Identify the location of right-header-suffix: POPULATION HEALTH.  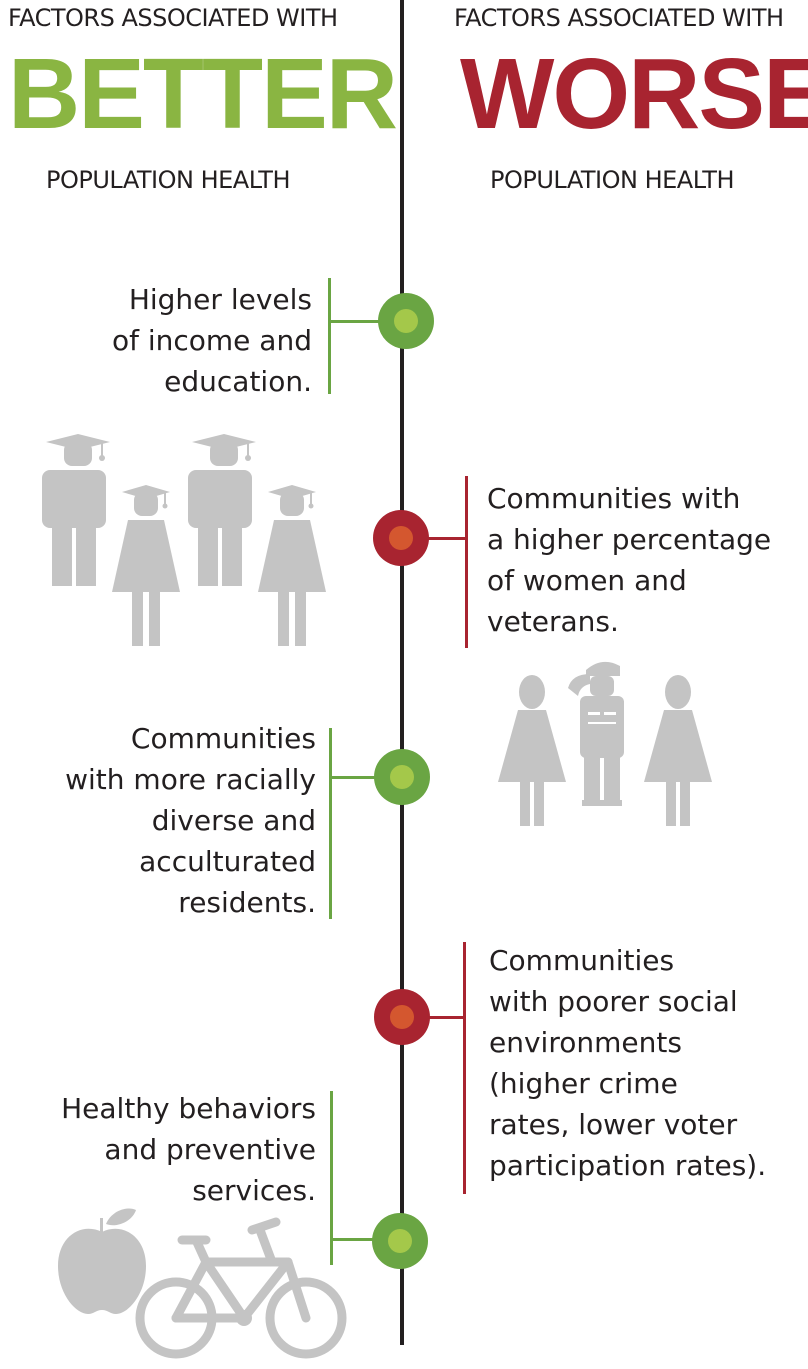
(612, 180).